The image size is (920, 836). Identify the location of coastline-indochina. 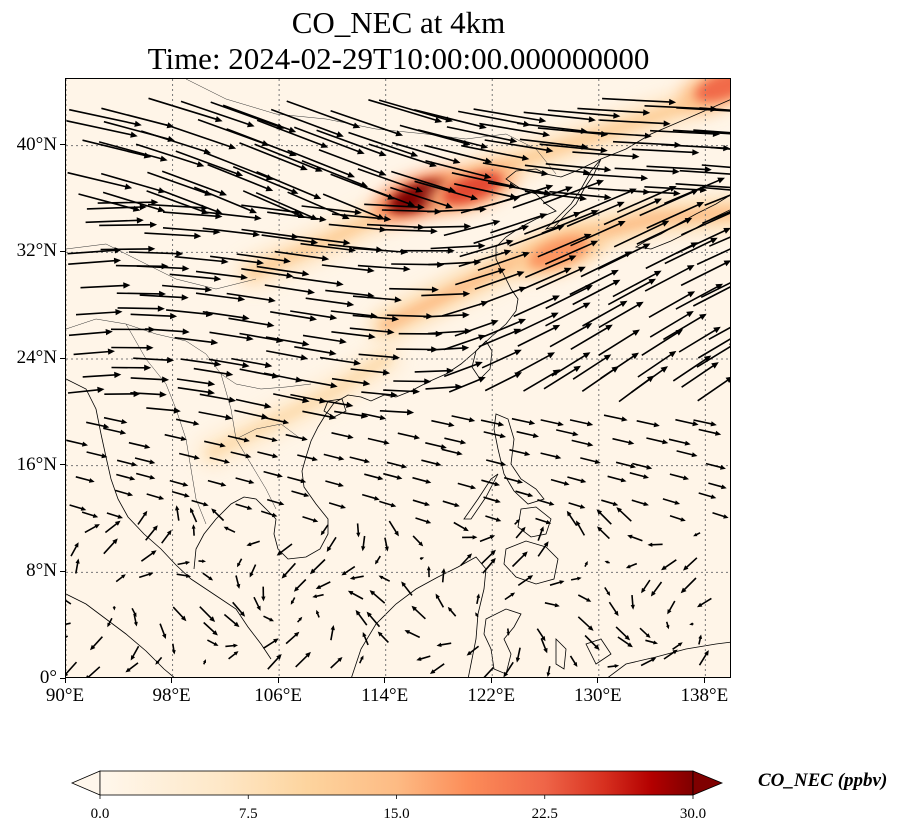
(169, 519).